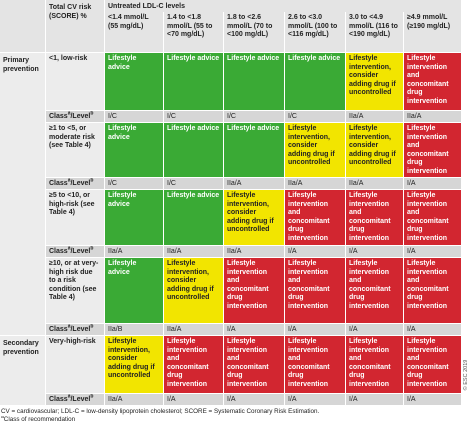  Describe the element at coordinates (254, 32) in the screenshot. I see `column-header: 1.8 to <2.6 mmol/L (70 to <100 mg/dL)` at that location.